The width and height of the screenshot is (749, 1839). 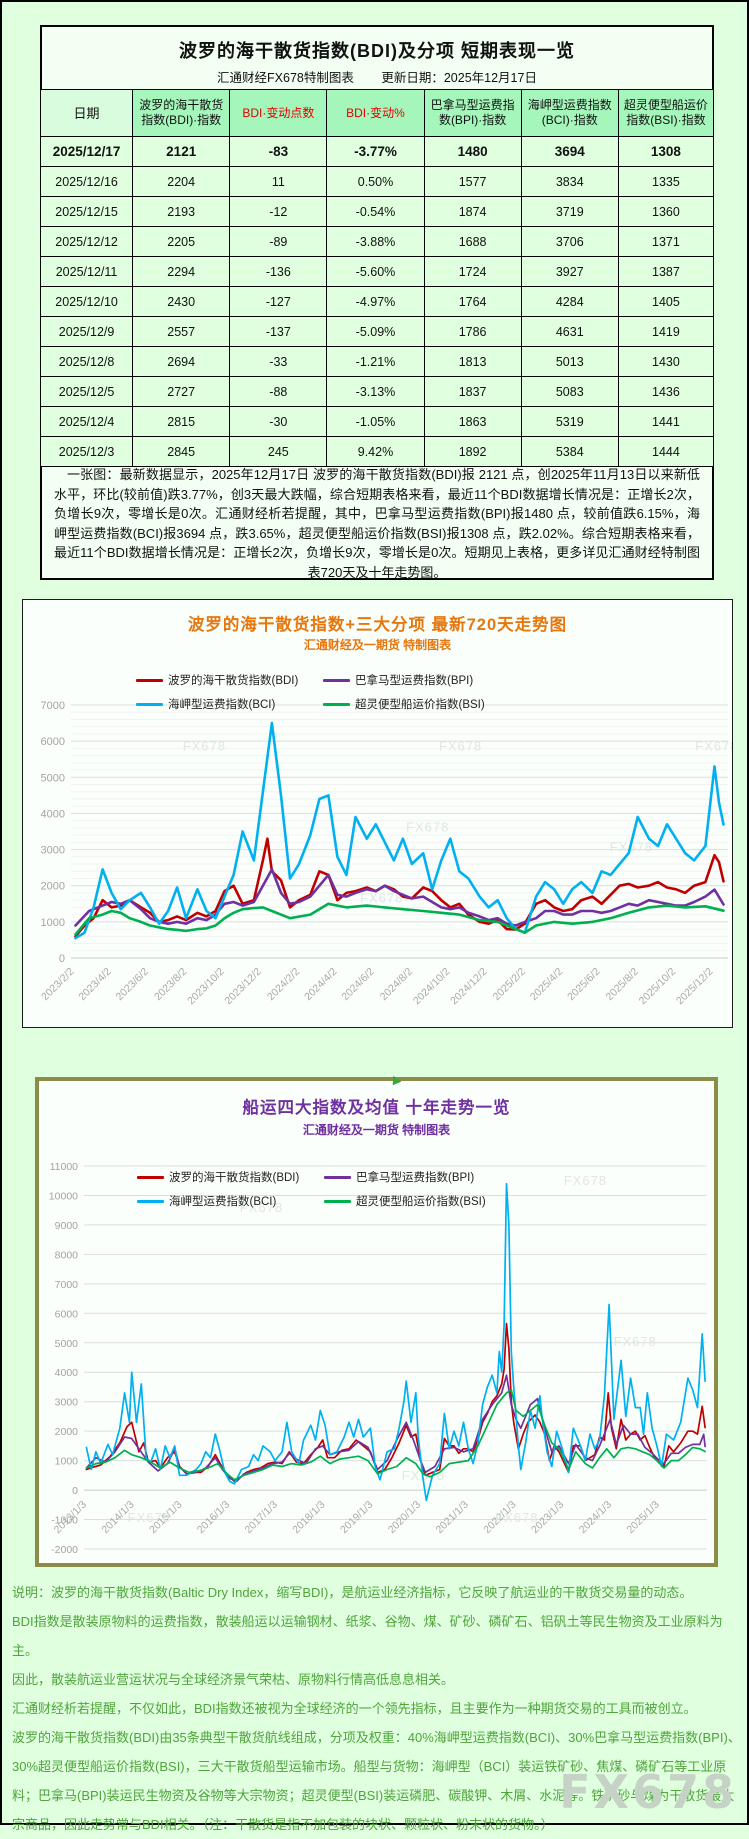 What do you see at coordinates (472, 271) in the screenshot?
I see `value-cell: 1724` at bounding box center [472, 271].